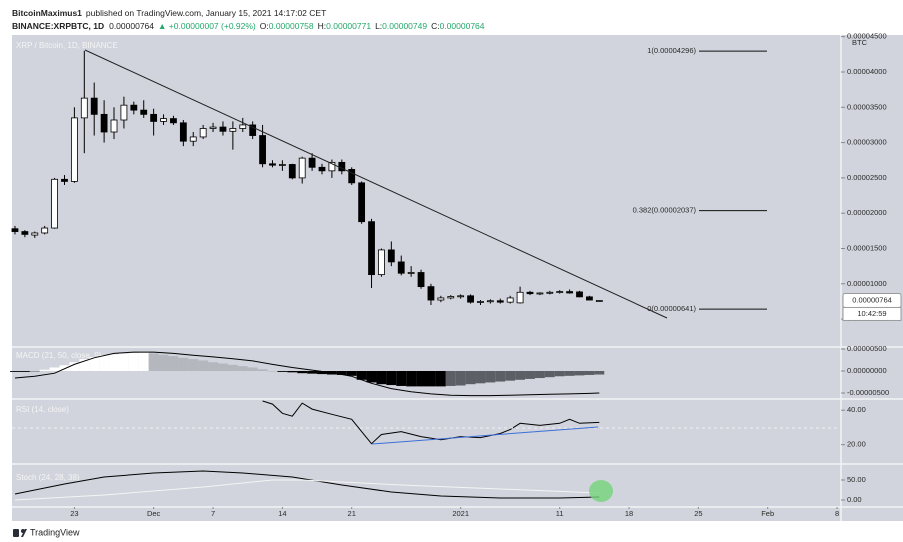  I want to click on y-unit: BTC, so click(860, 42).